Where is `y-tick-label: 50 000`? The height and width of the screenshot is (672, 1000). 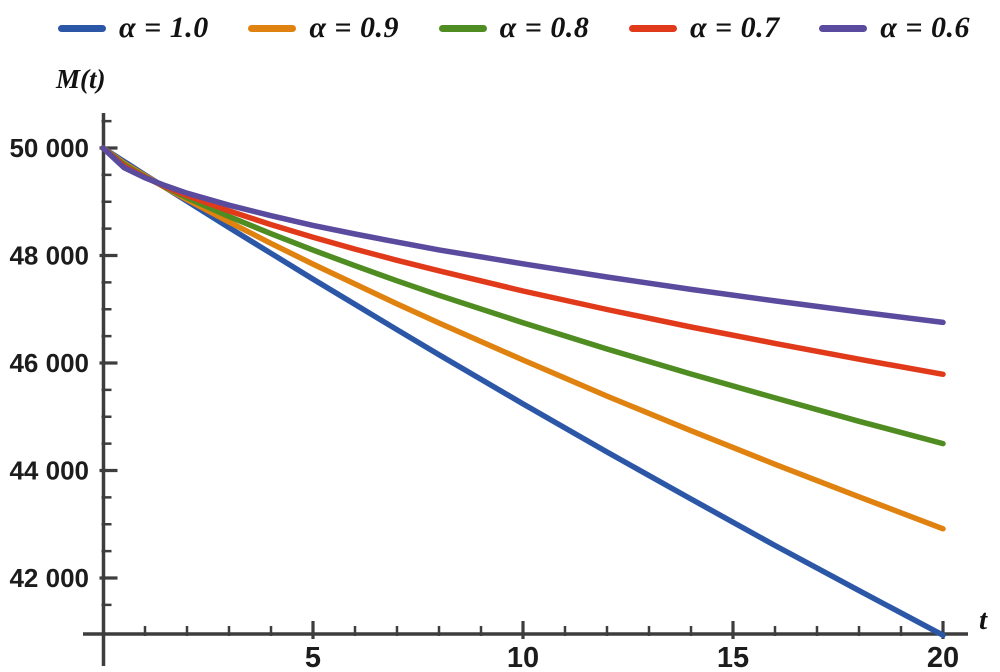 y-tick-label: 50 000 is located at coordinates (49, 148).